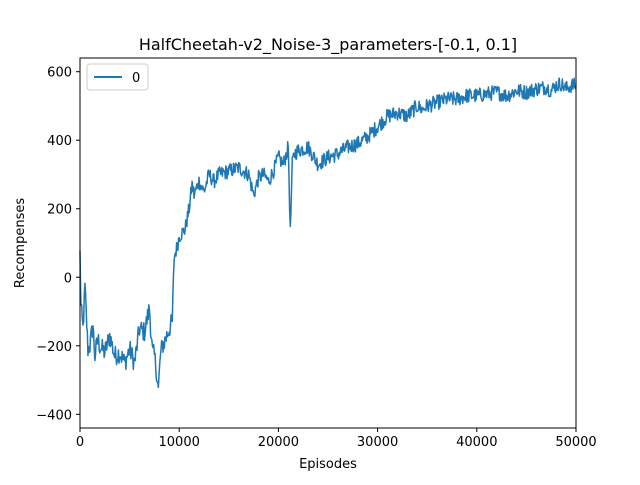 This screenshot has width=640, height=485. I want to click on x-tick-label: 20000, so click(278, 442).